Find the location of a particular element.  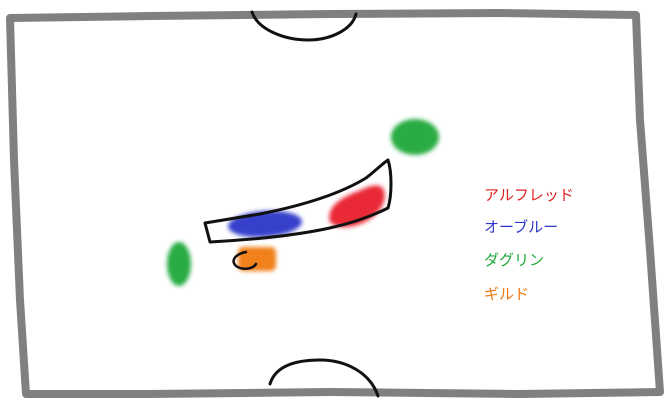

orange-blob is located at coordinates (257, 259).